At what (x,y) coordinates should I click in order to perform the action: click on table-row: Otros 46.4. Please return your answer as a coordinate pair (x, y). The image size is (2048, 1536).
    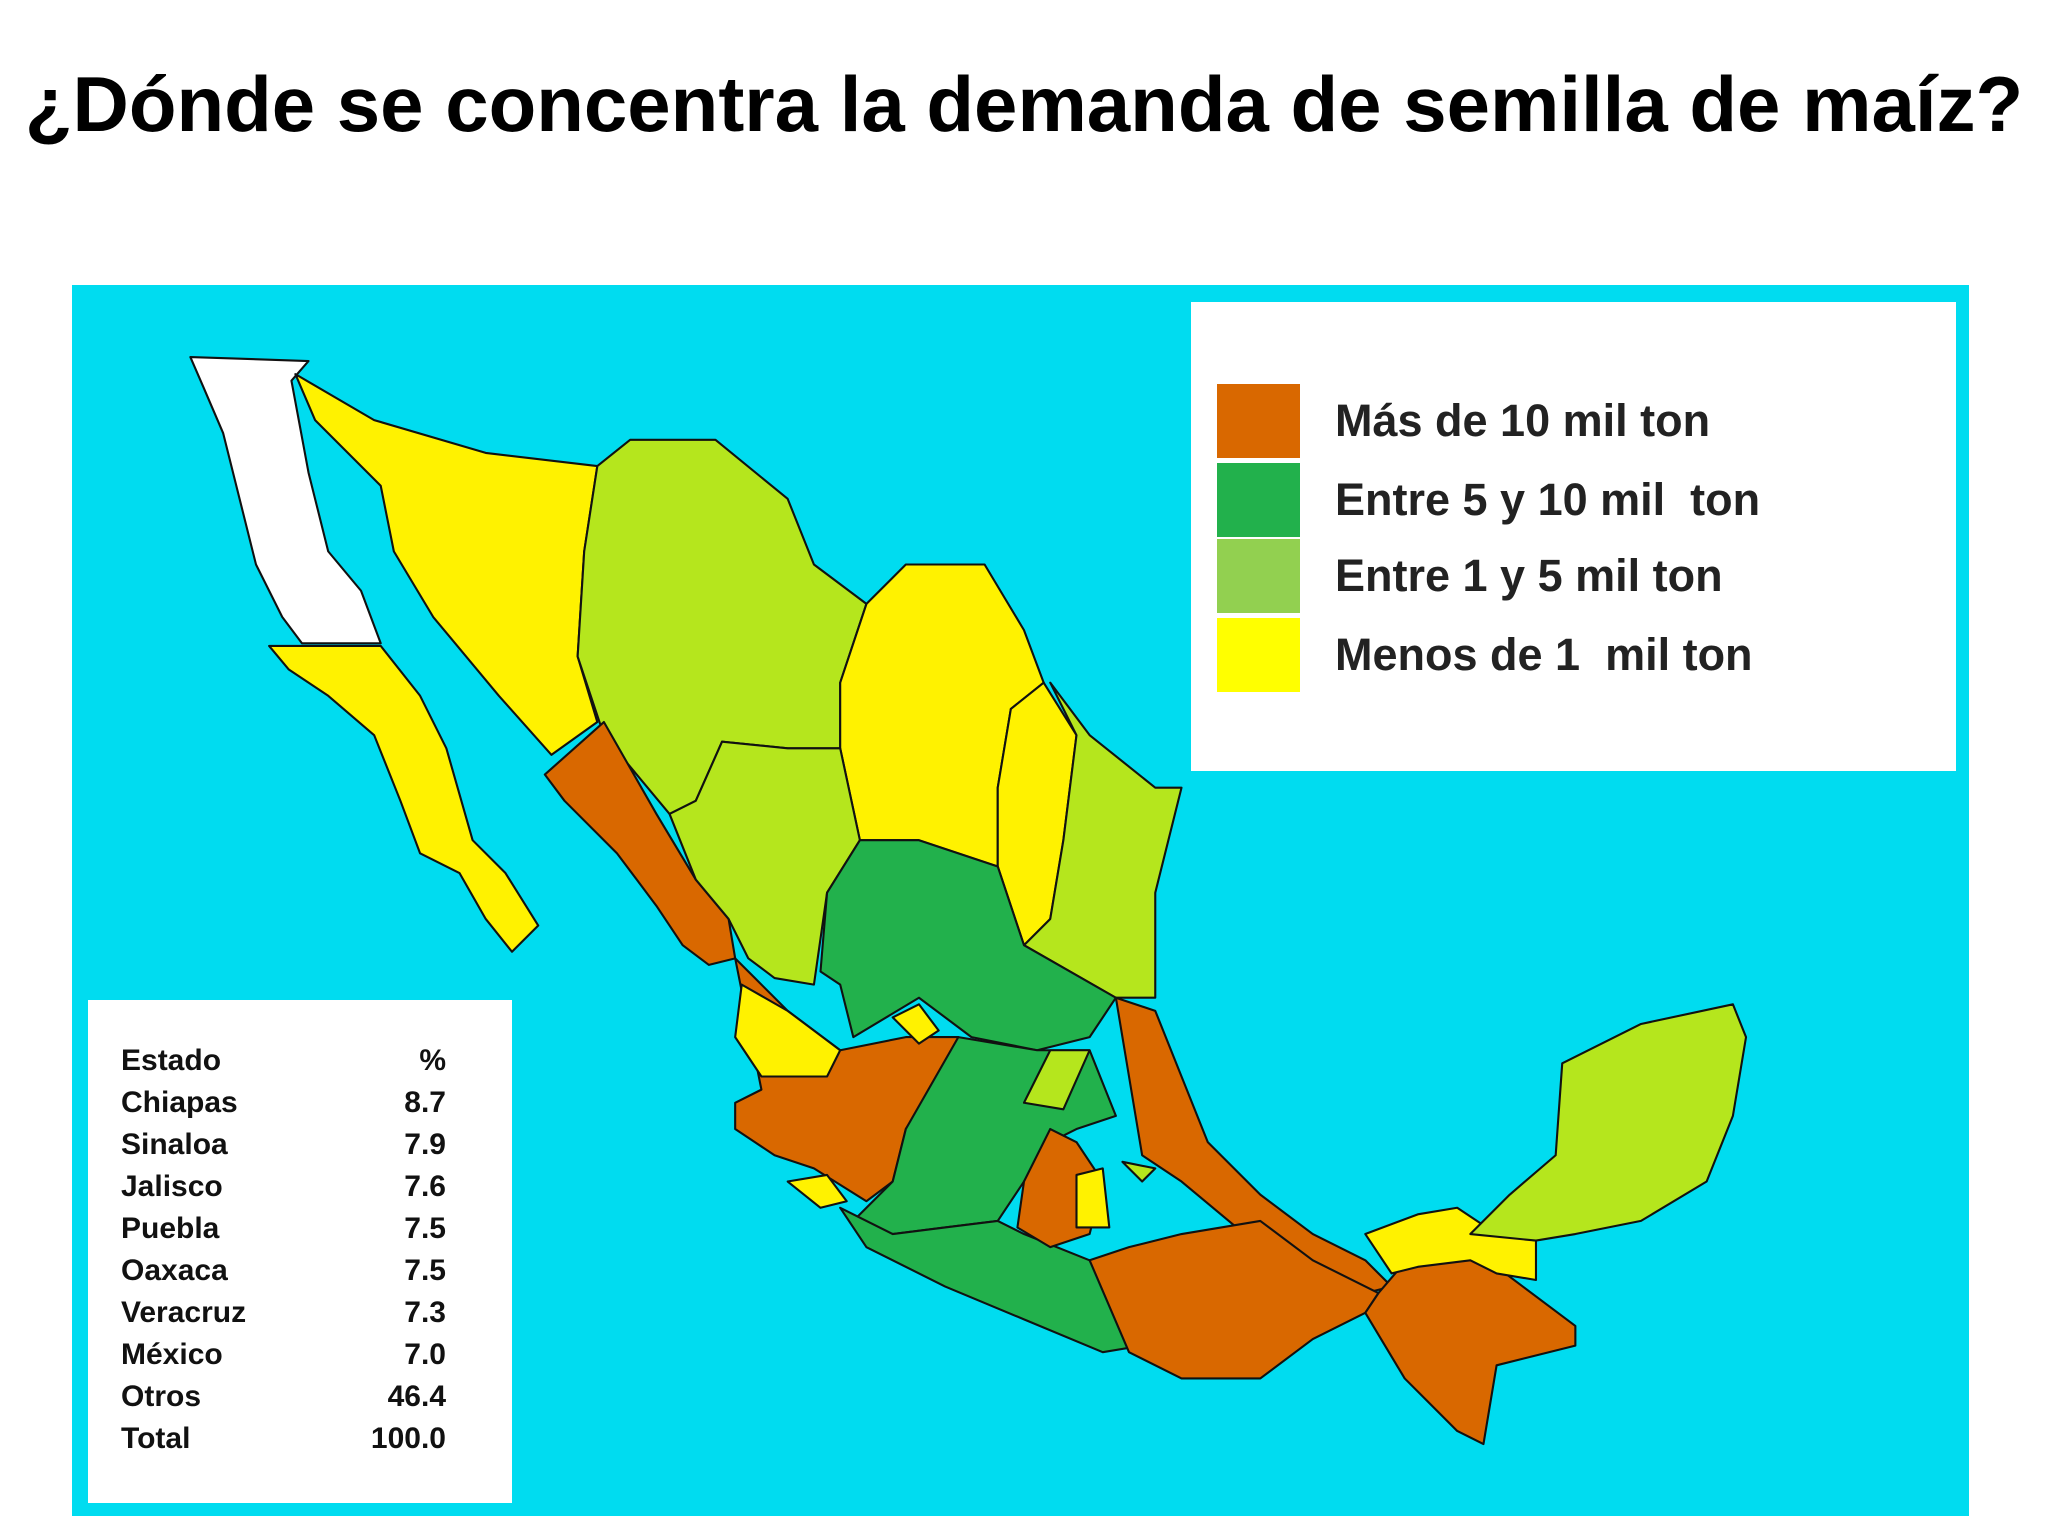
    Looking at the image, I should click on (283, 1401).